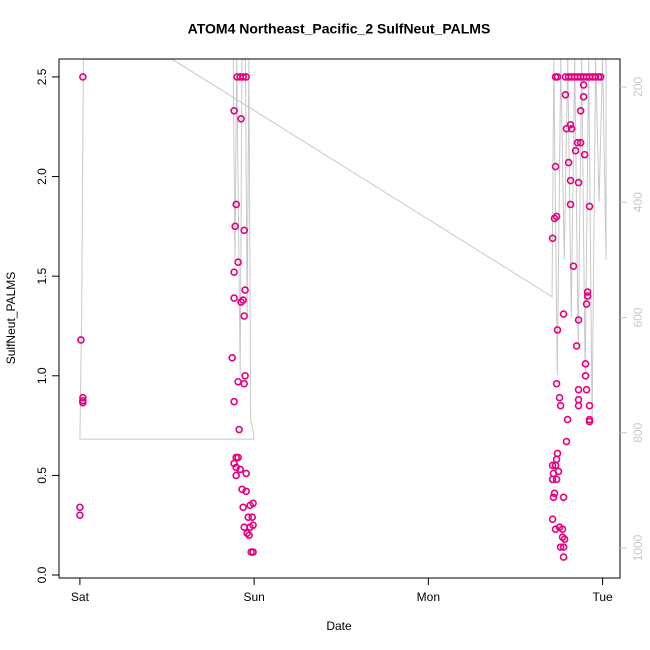  What do you see at coordinates (42, 574) in the screenshot?
I see `y-tick-label: 0.0` at bounding box center [42, 574].